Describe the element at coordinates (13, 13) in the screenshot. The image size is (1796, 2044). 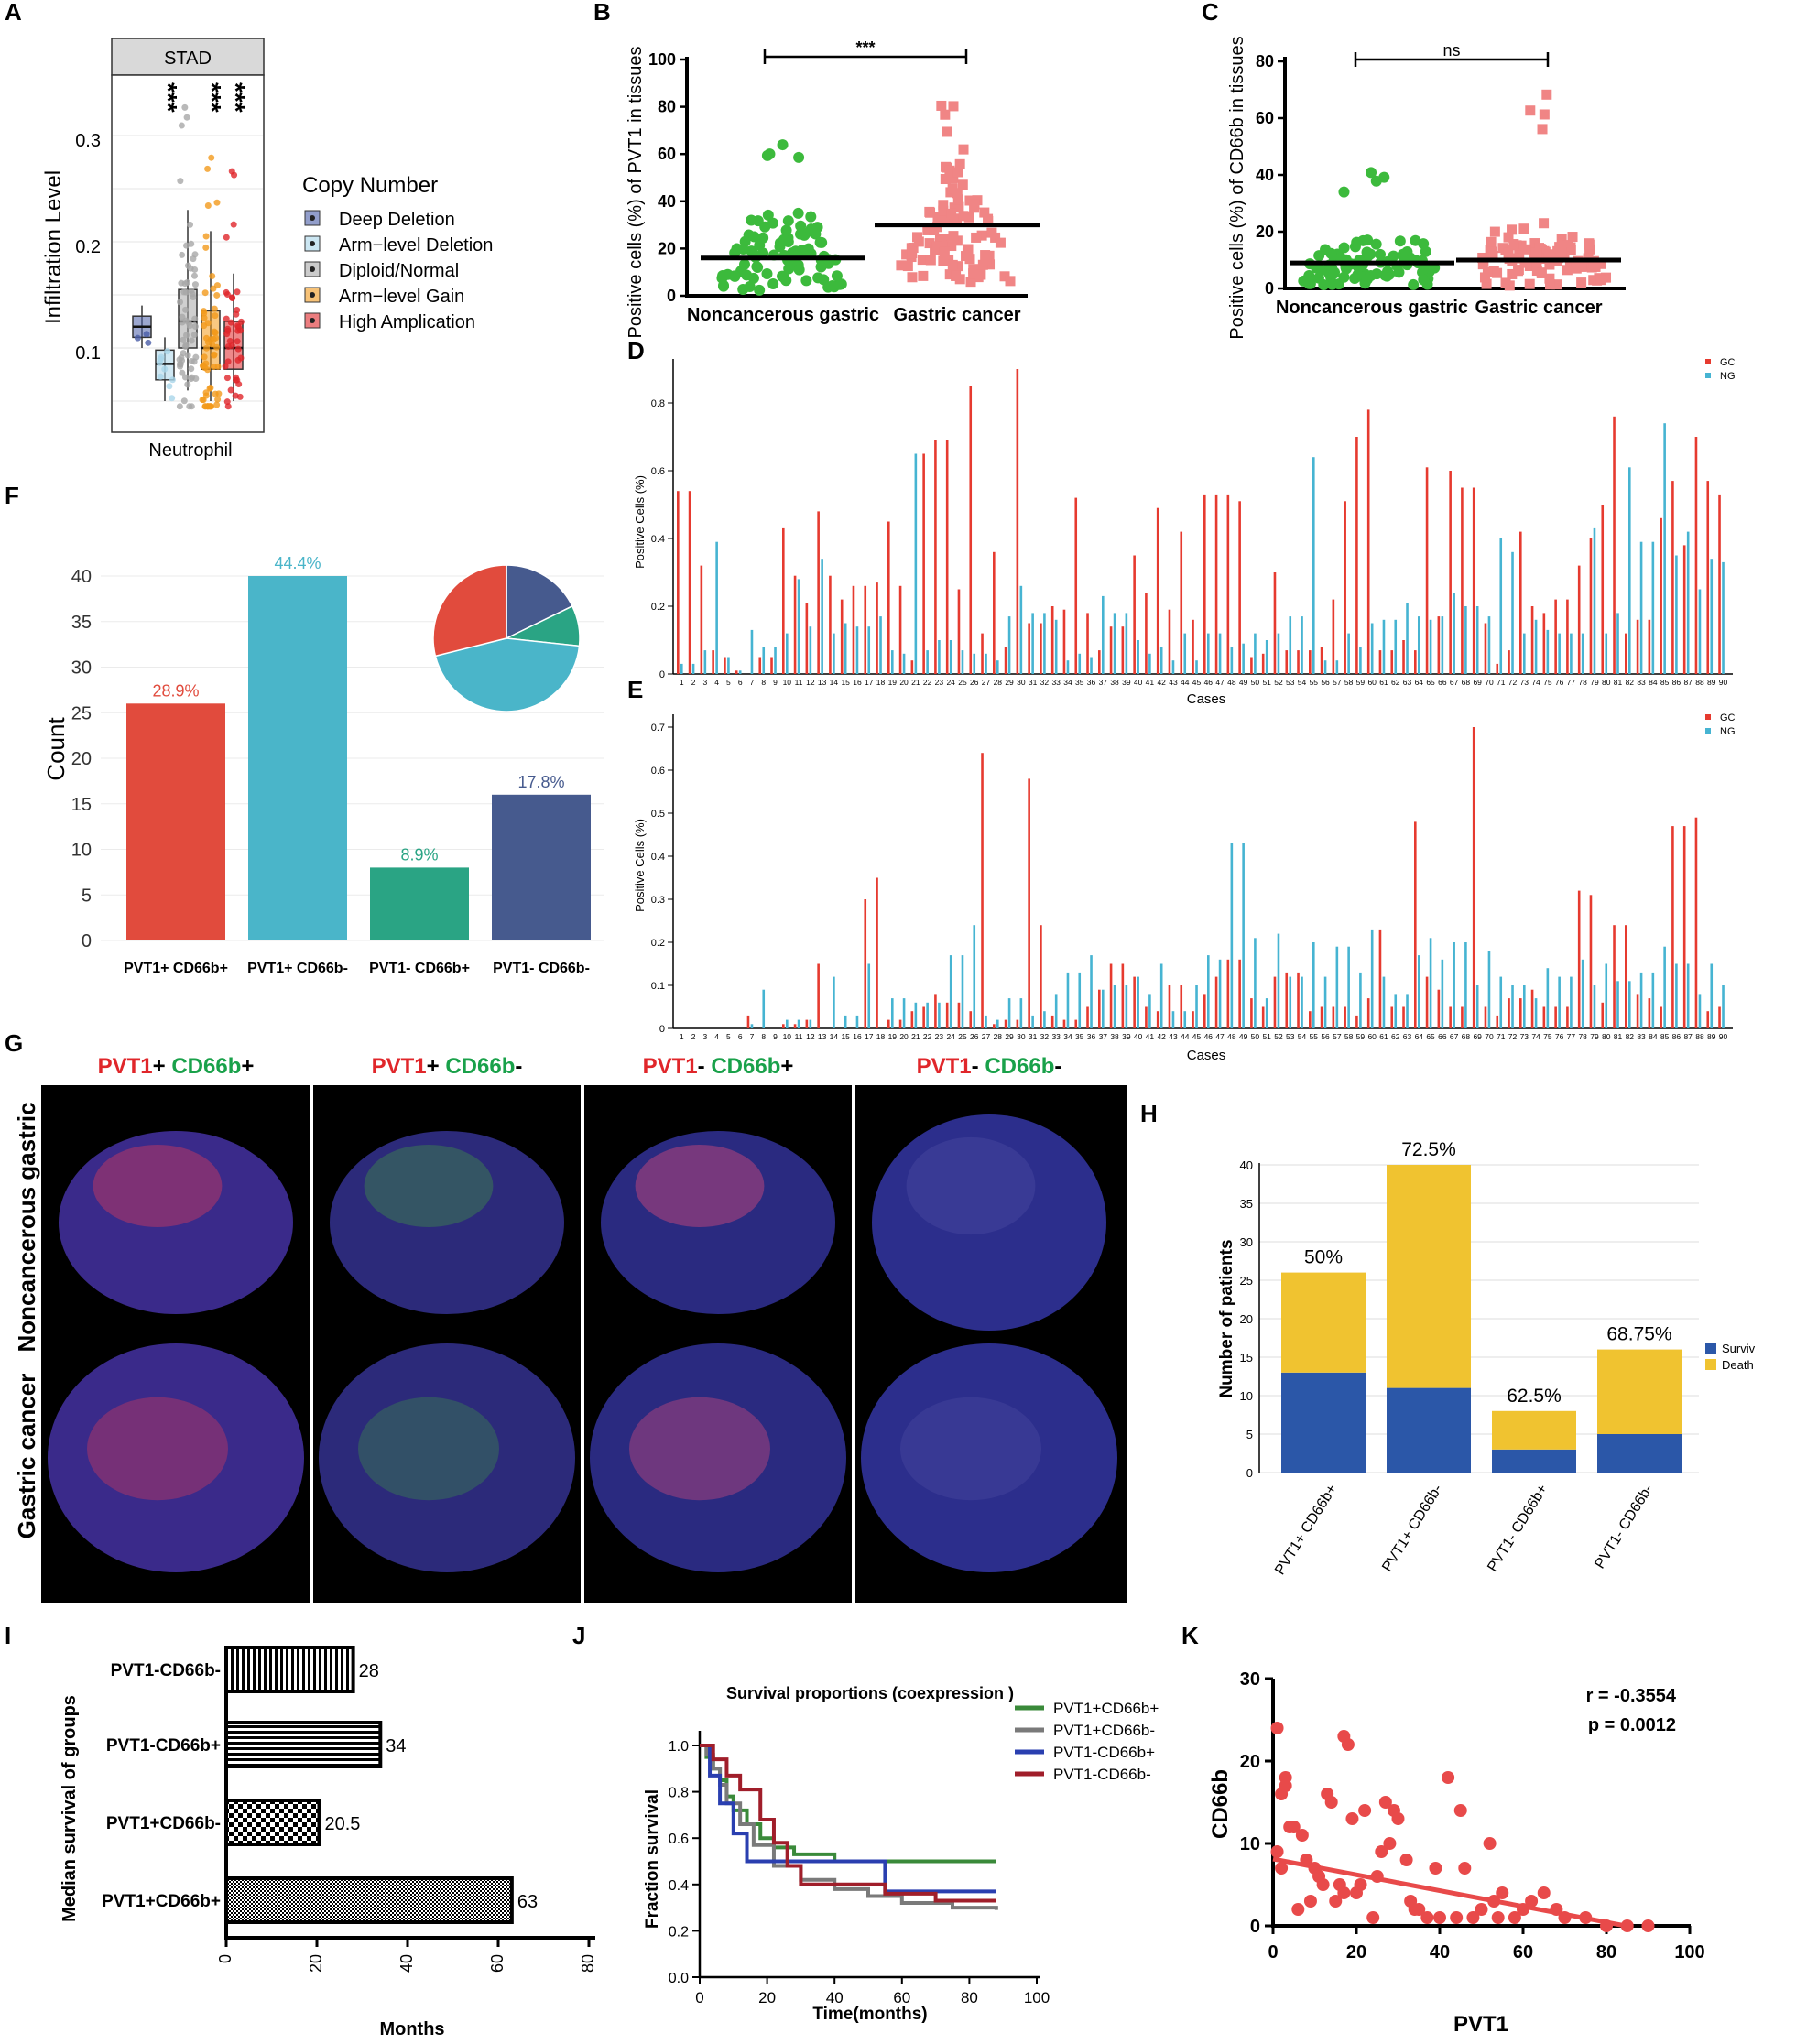
I see `panel-letter-a: A` at that location.